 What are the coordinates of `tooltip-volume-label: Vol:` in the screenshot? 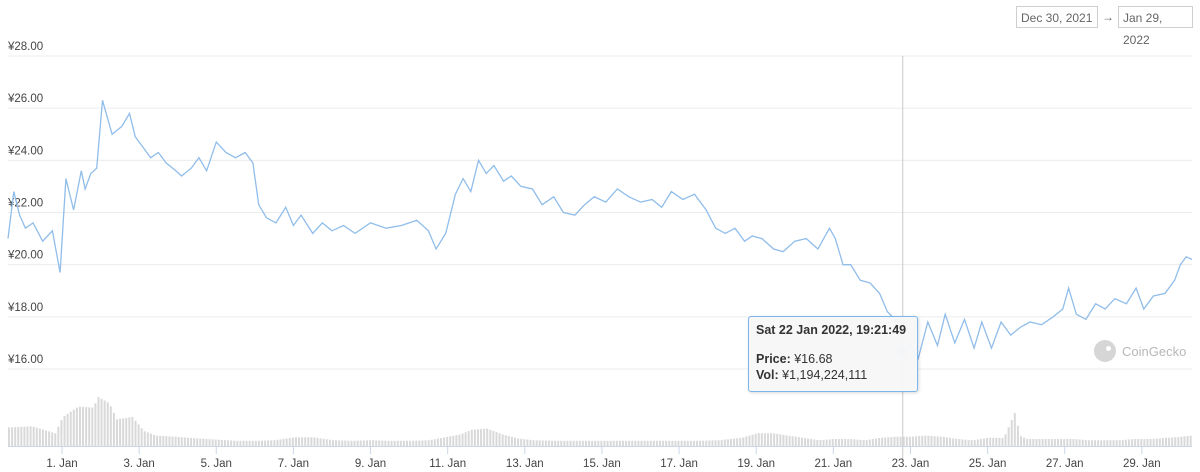 It's located at (767, 375).